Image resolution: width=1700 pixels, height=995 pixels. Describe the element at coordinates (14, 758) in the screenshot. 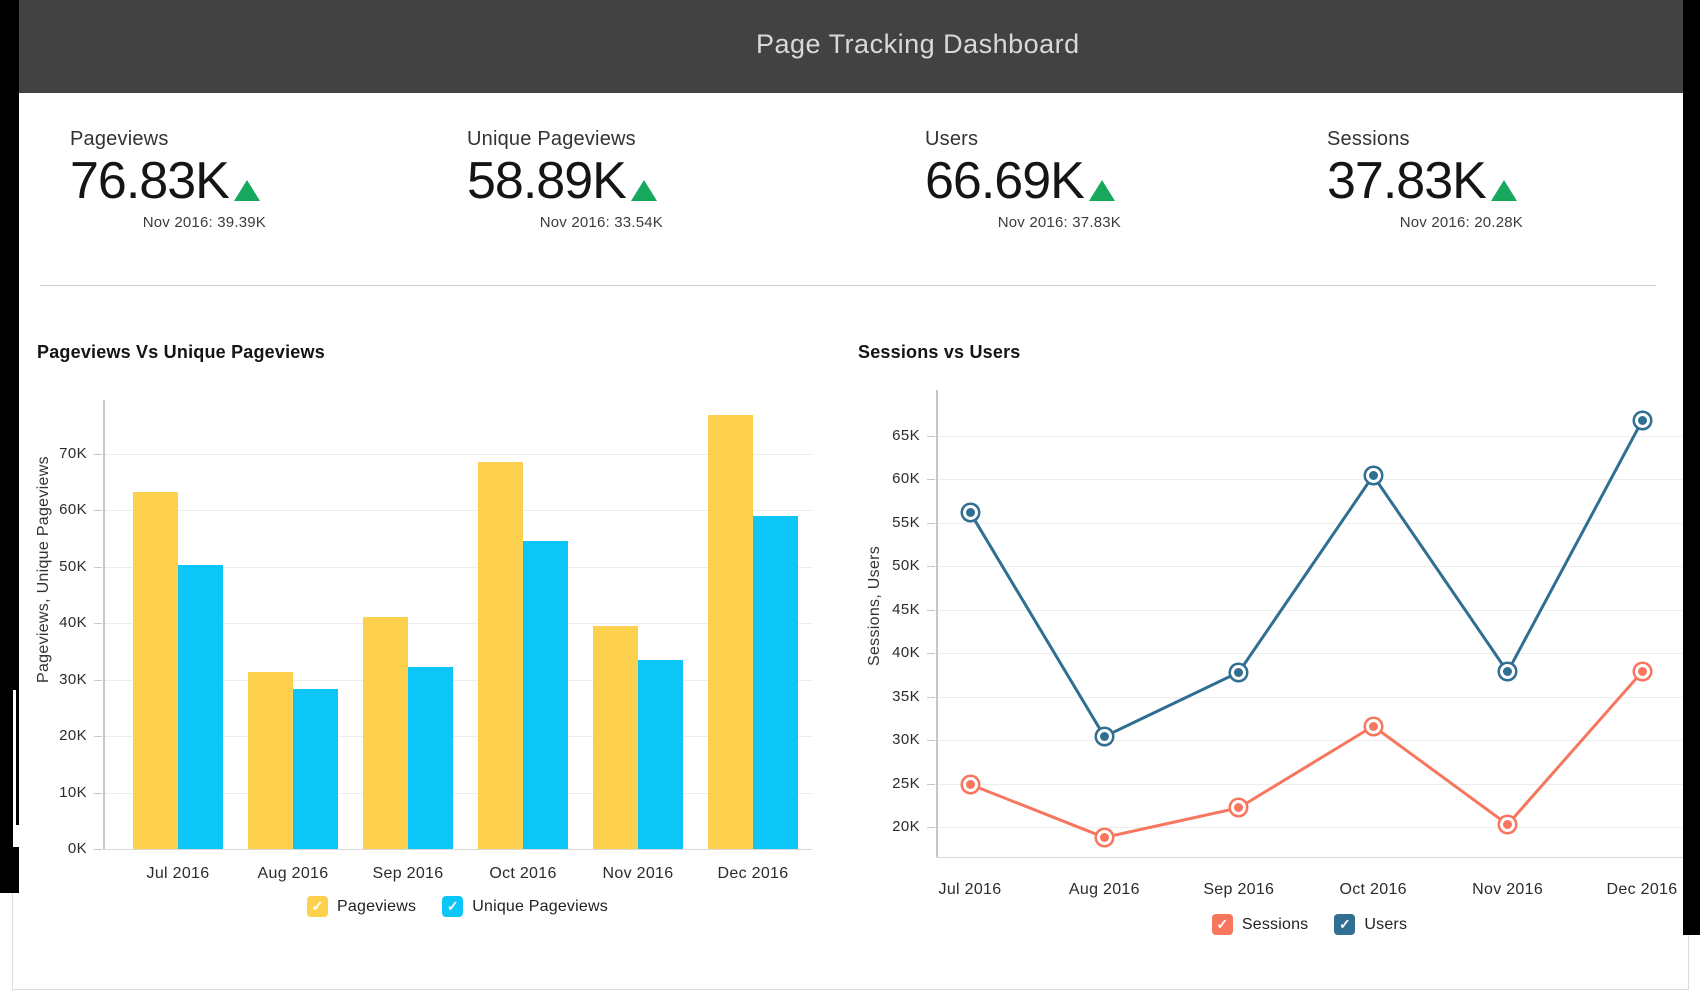

I see `scrollbar-thumb` at that location.